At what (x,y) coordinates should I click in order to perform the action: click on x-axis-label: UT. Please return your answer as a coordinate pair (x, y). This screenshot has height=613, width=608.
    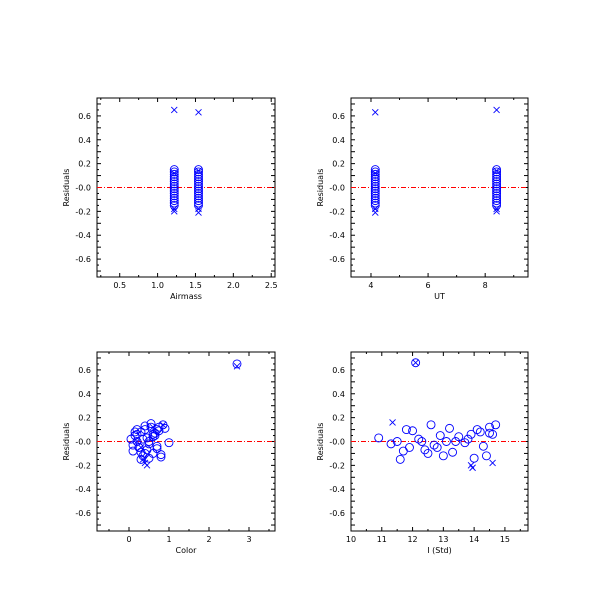
    Looking at the image, I should click on (439, 296).